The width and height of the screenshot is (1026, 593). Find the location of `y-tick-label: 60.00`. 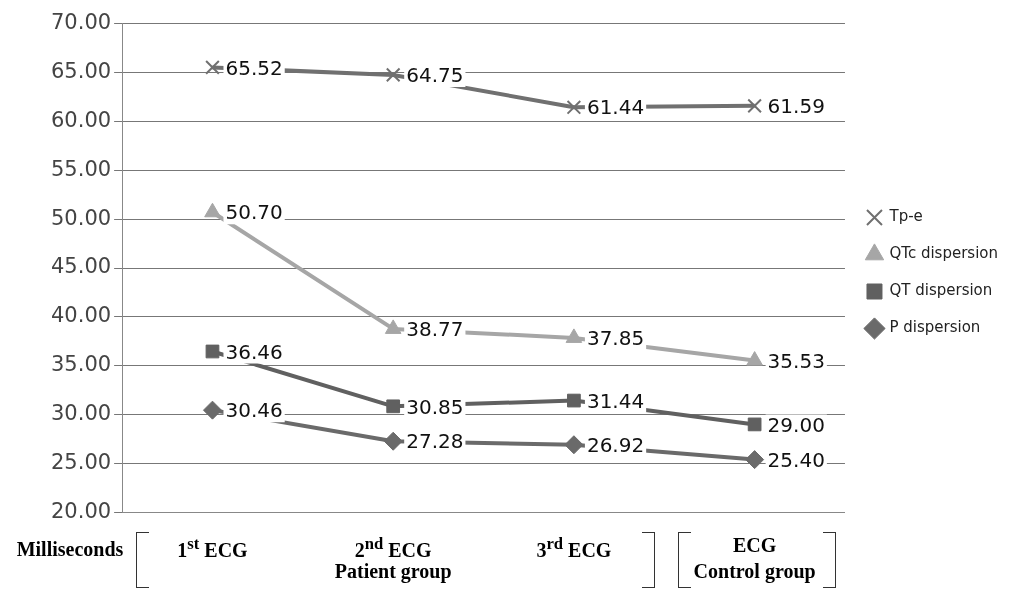

y-tick-label: 60.00 is located at coordinates (81, 119).